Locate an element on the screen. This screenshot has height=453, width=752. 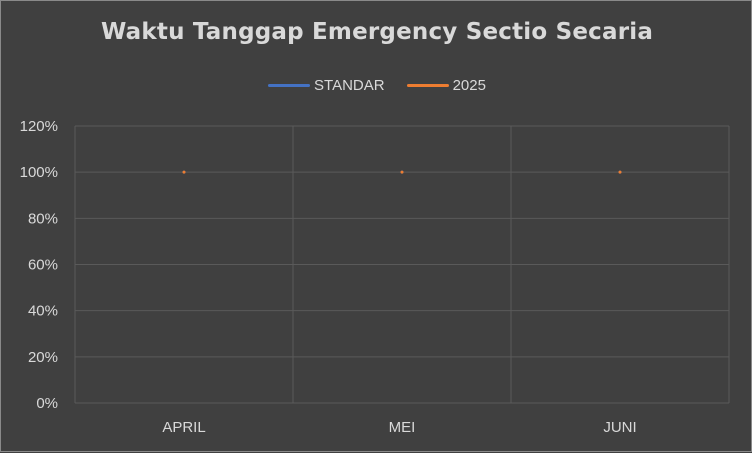
y-tick-label: 40% is located at coordinates (43, 311).